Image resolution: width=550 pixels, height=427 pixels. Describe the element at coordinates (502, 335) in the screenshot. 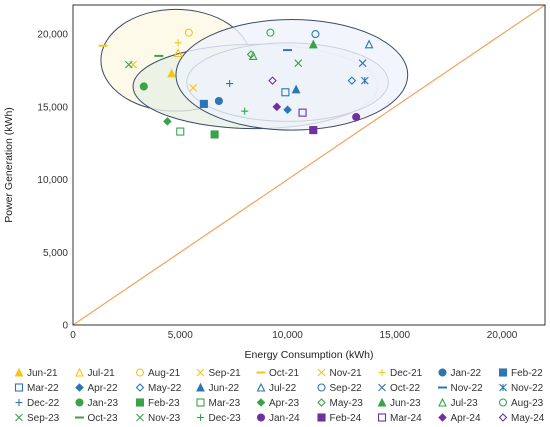

I see `x-tick-label: 20,000` at that location.